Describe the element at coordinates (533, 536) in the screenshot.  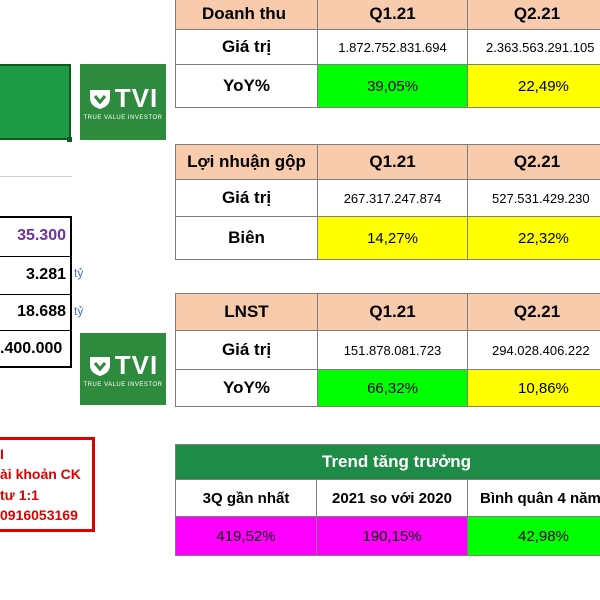
I see `trend-val3: 42,98%` at that location.